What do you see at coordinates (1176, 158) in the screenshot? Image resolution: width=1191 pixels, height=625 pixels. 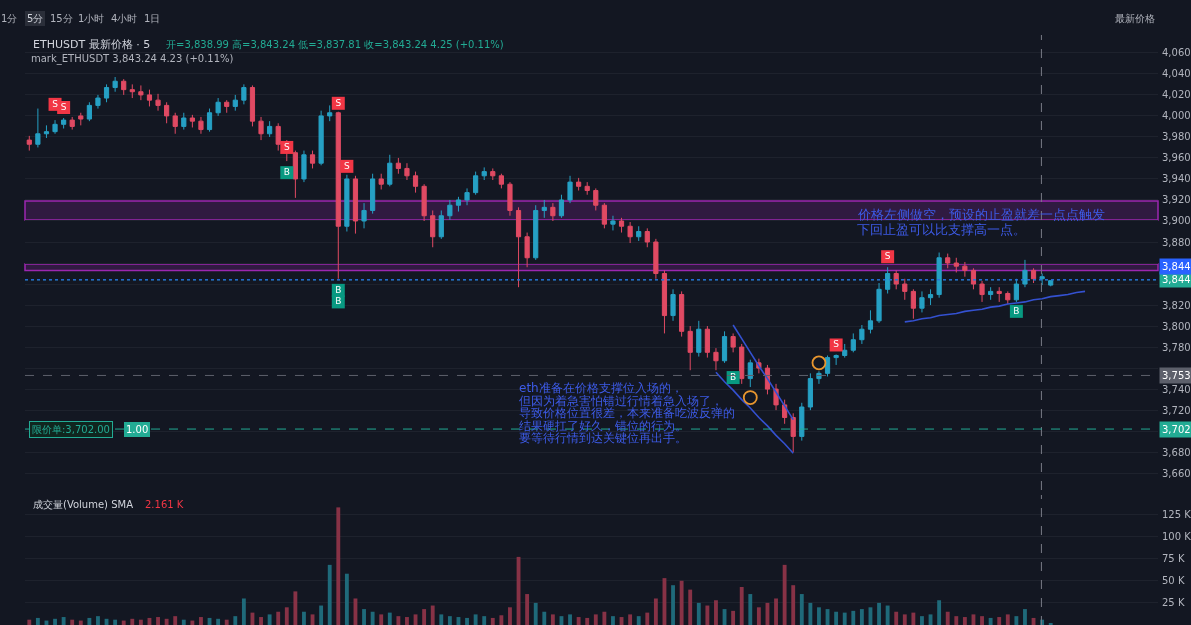 I see `y-tick-label: 3,960` at bounding box center [1176, 158].